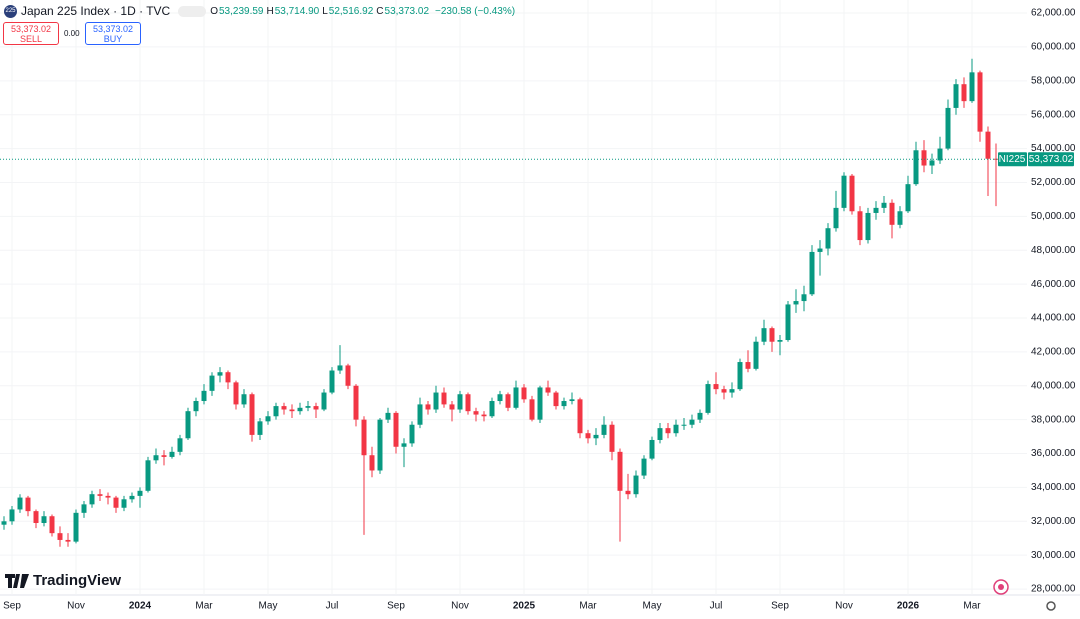 This screenshot has width=1080, height=619. Describe the element at coordinates (1053, 487) in the screenshot. I see `y-tick-label: 34,000.00` at that location.